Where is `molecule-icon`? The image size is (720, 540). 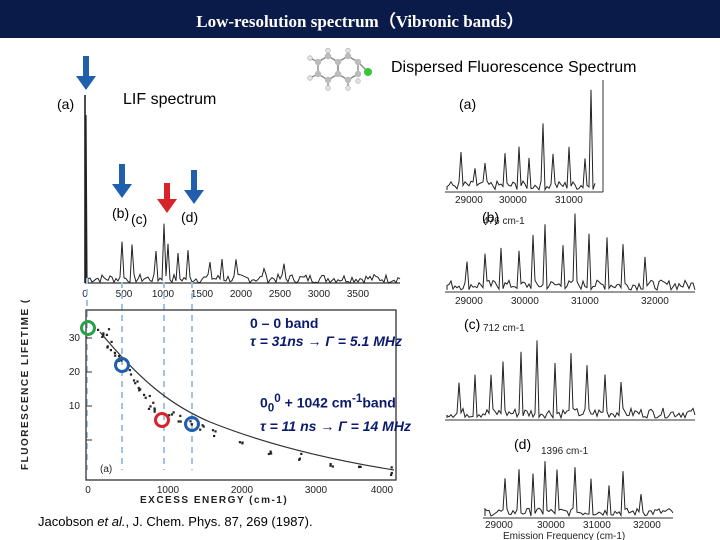
molecule-icon is located at coordinates (339, 69).